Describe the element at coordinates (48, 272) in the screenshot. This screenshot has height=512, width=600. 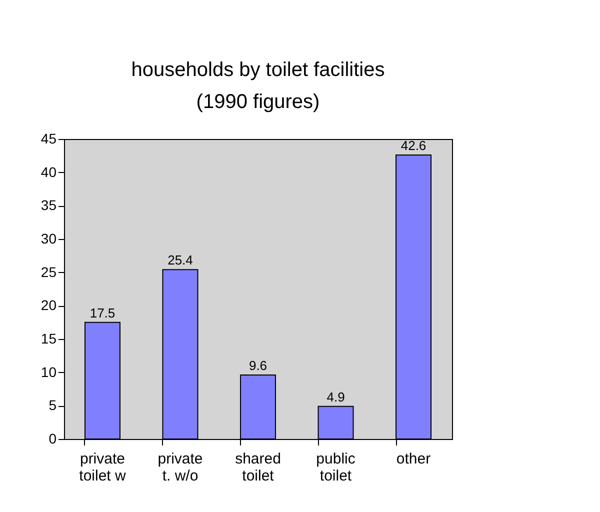
I see `y-tick-label: 25` at that location.